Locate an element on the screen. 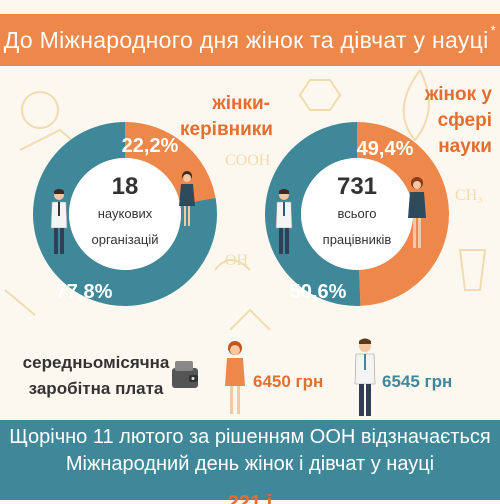 The width and height of the screenshot is (500, 504). man-science-icon is located at coordinates (284, 221).